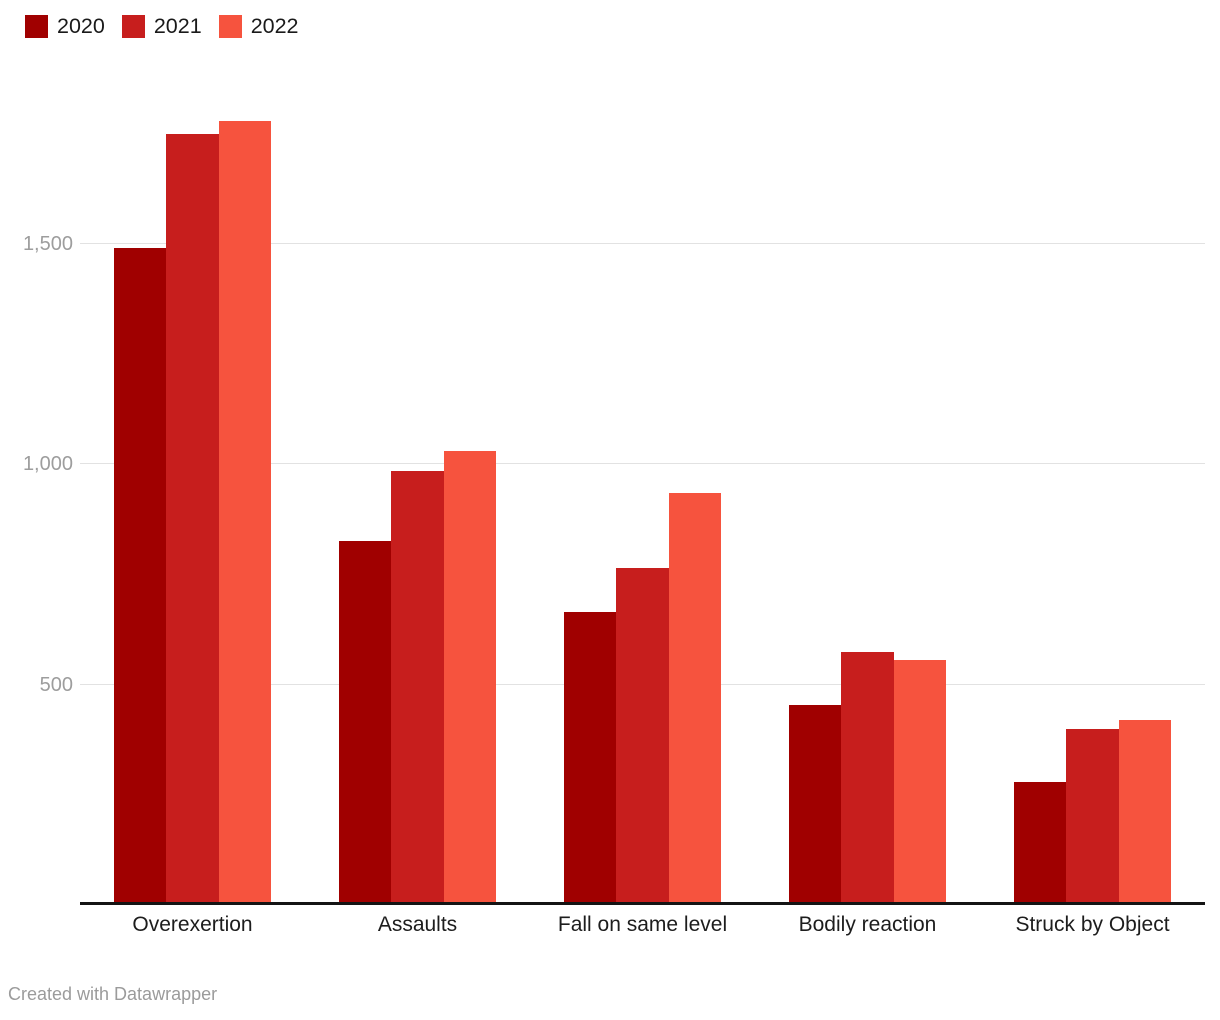  Describe the element at coordinates (133, 26) in the screenshot. I see `legend-swatch-2021` at that location.